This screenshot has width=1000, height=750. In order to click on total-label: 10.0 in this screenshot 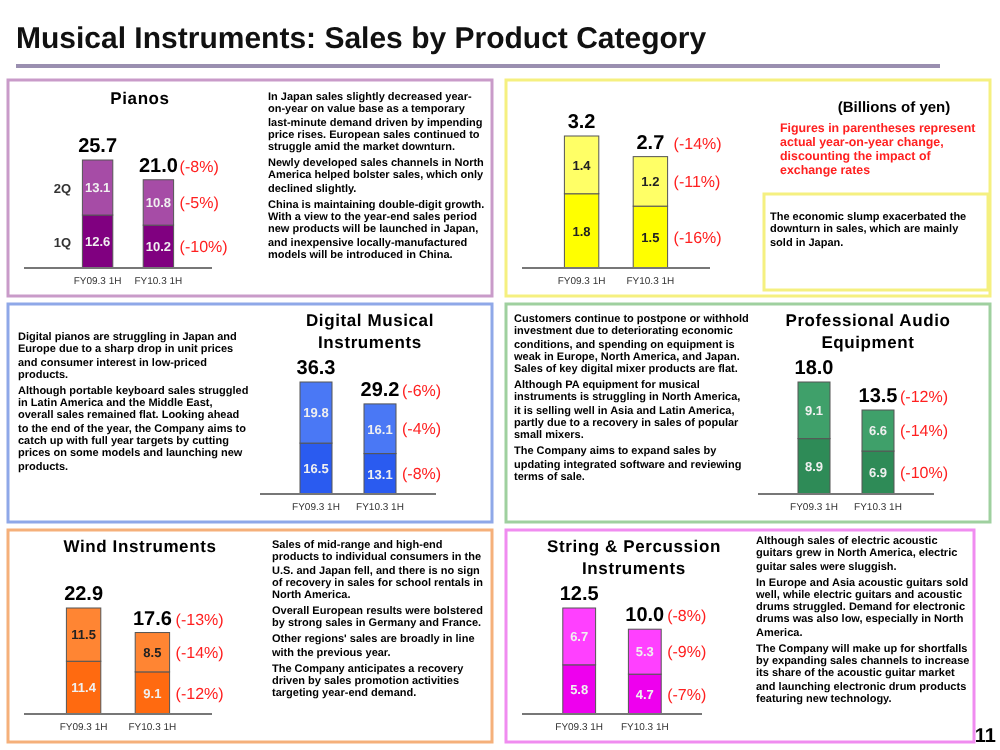, I will do `click(645, 616)`.